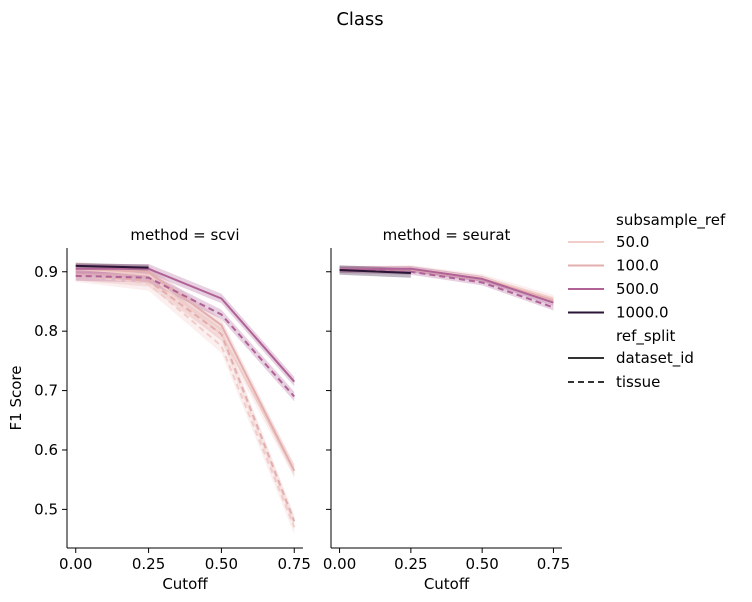 The height and width of the screenshot is (602, 752). What do you see at coordinates (655, 358) in the screenshot?
I see `legend-label: dataset_id` at bounding box center [655, 358].